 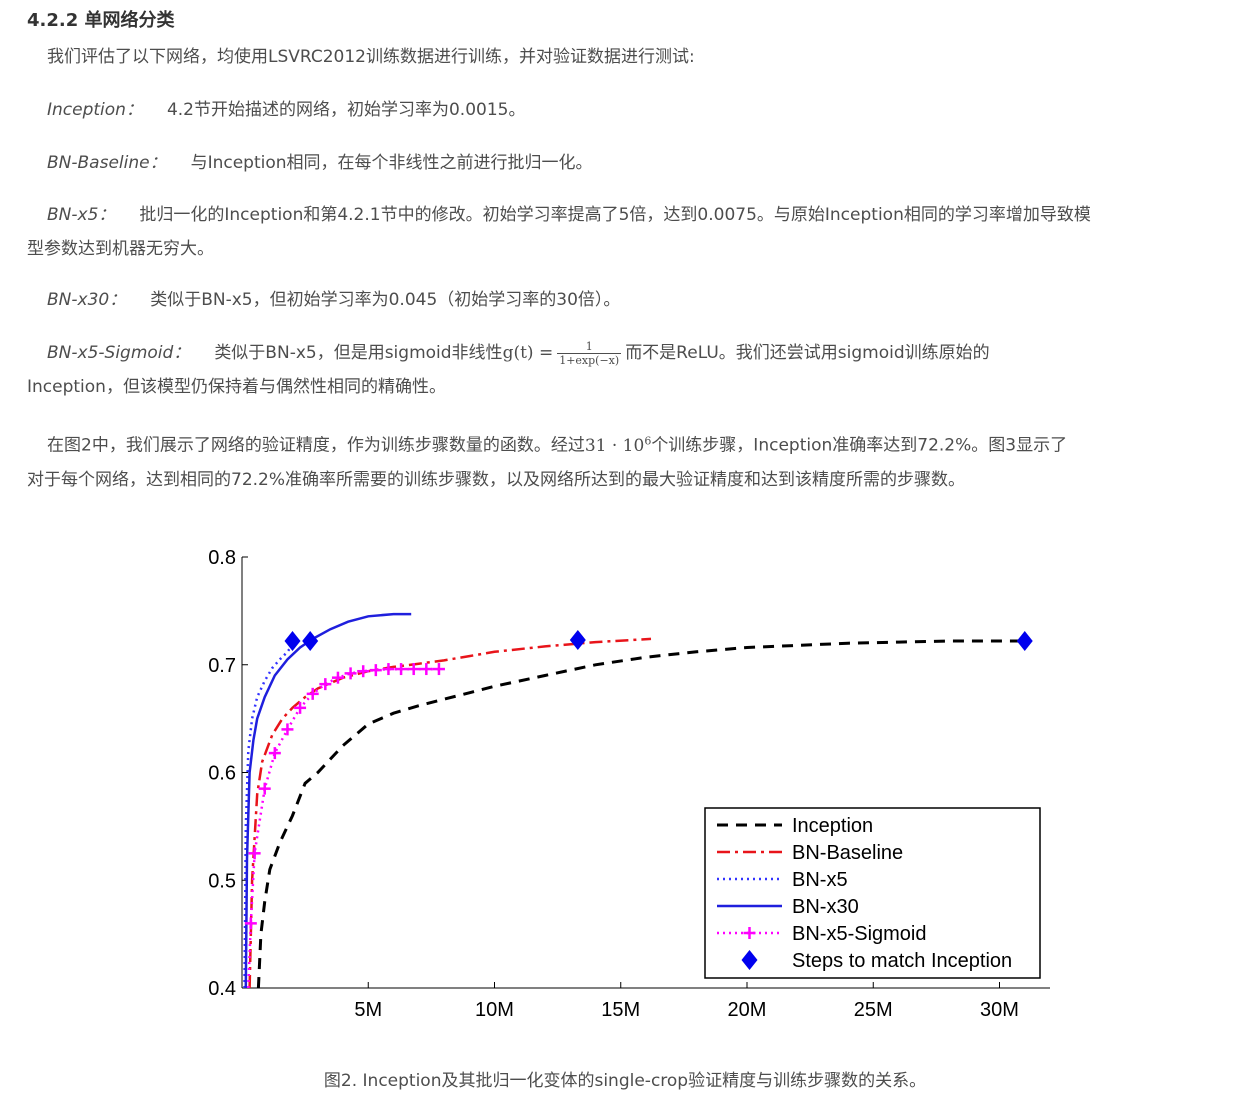 I want to click on y-tick-label: 0.8, so click(x=222, y=558).